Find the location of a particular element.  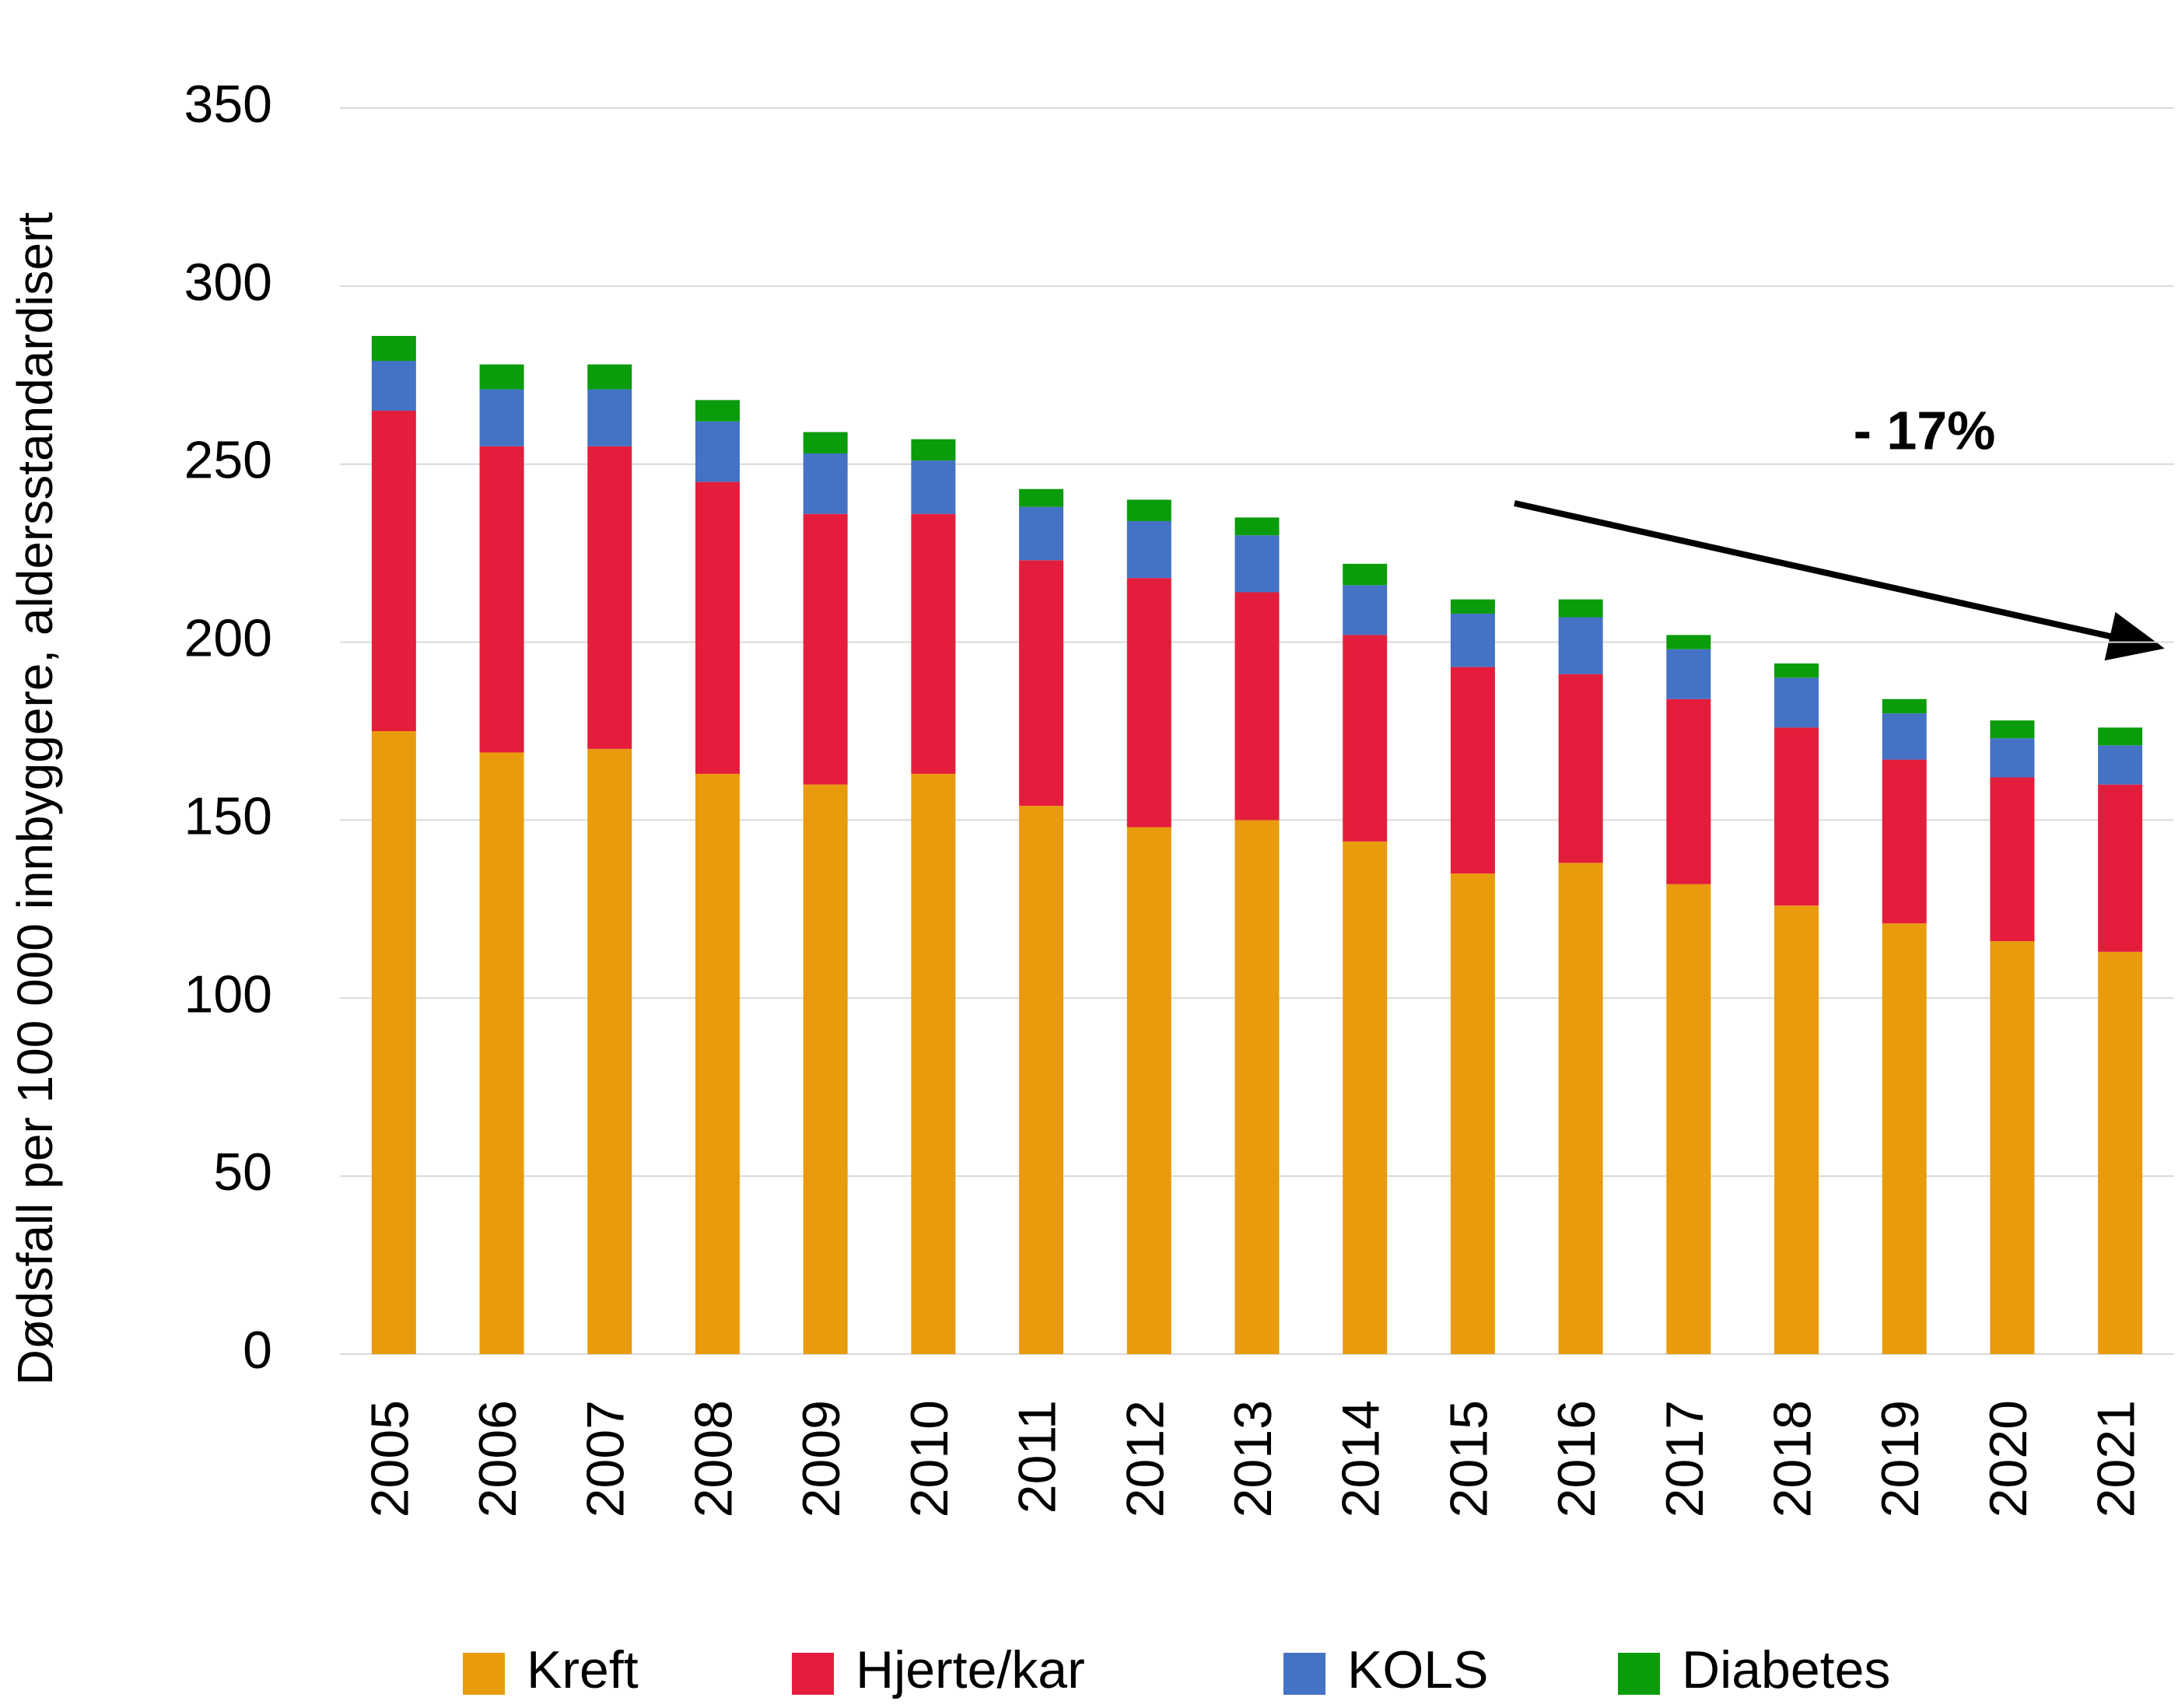

x-tick-label: 2012 is located at coordinates (1145, 1458).